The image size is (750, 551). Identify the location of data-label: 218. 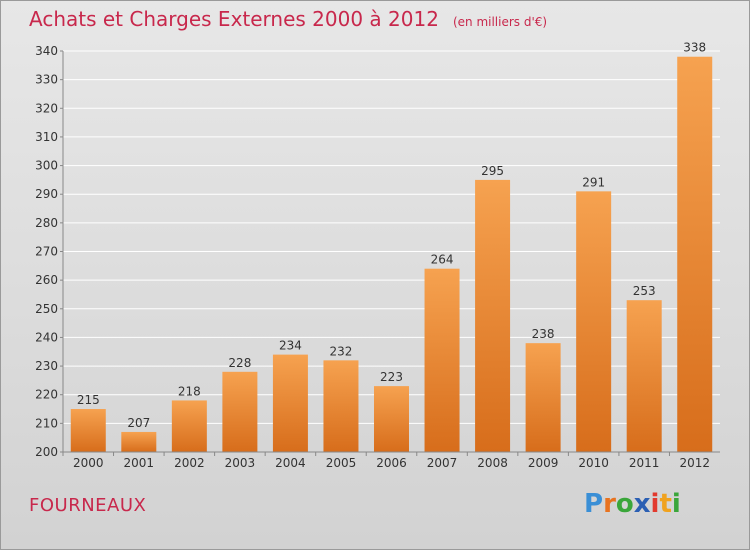
(189, 391).